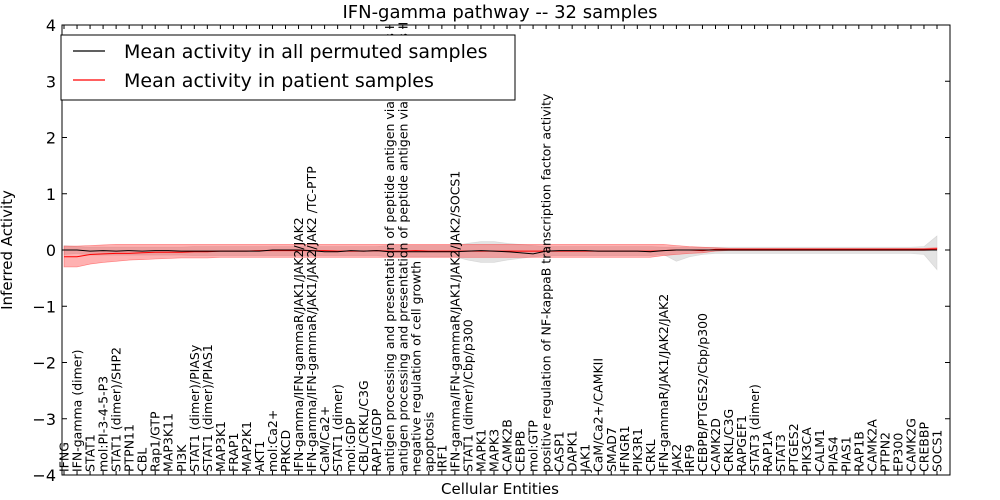 The image size is (1000, 500). Describe the element at coordinates (259, 456) in the screenshot. I see `x-tick-label: AKT1` at that location.